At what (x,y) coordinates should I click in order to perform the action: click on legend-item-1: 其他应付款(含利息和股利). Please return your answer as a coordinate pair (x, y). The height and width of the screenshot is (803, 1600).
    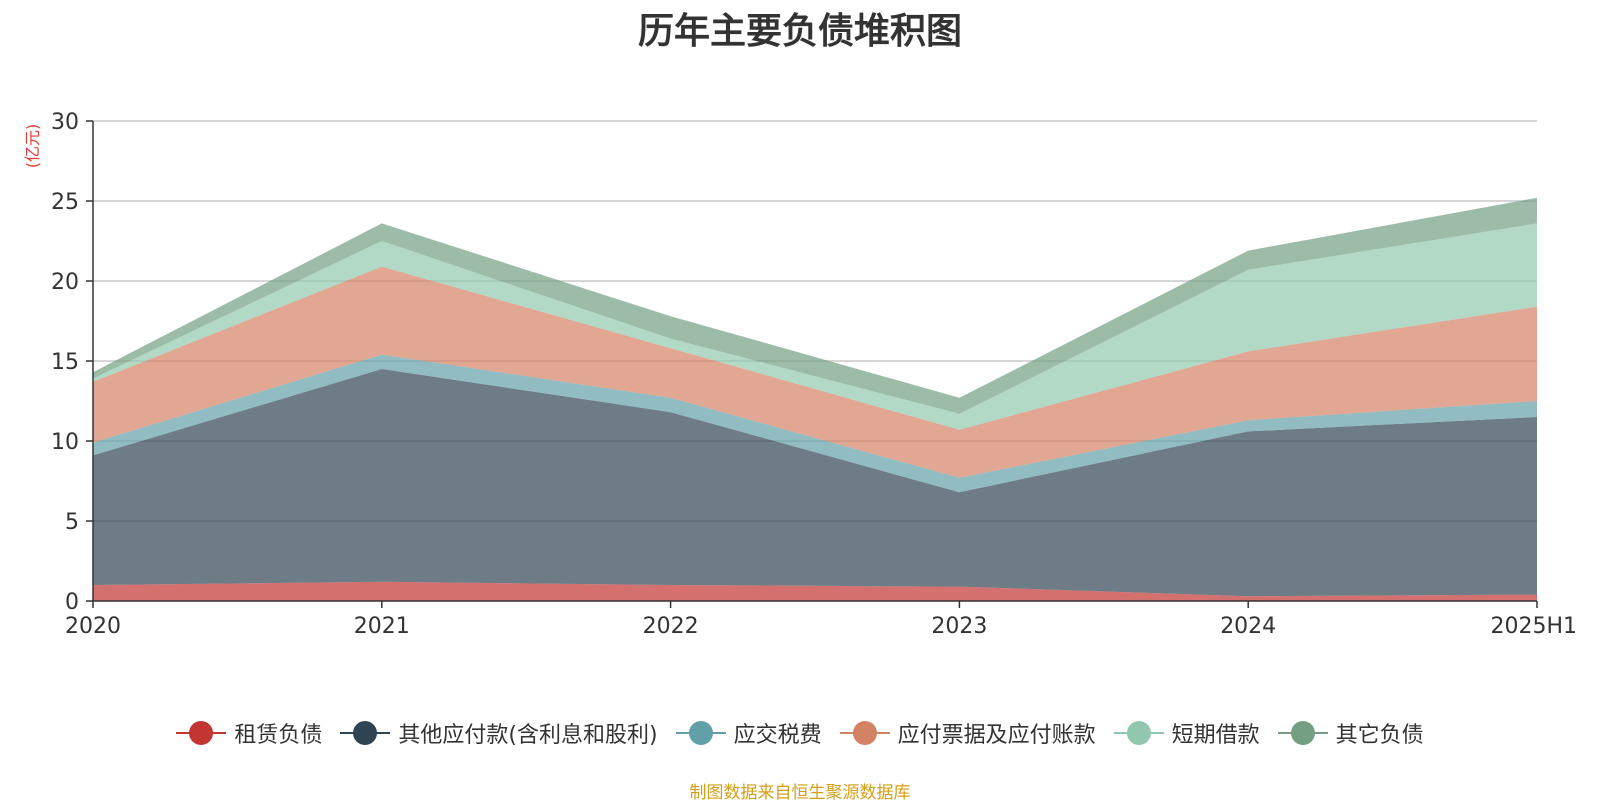
    Looking at the image, I should click on (499, 733).